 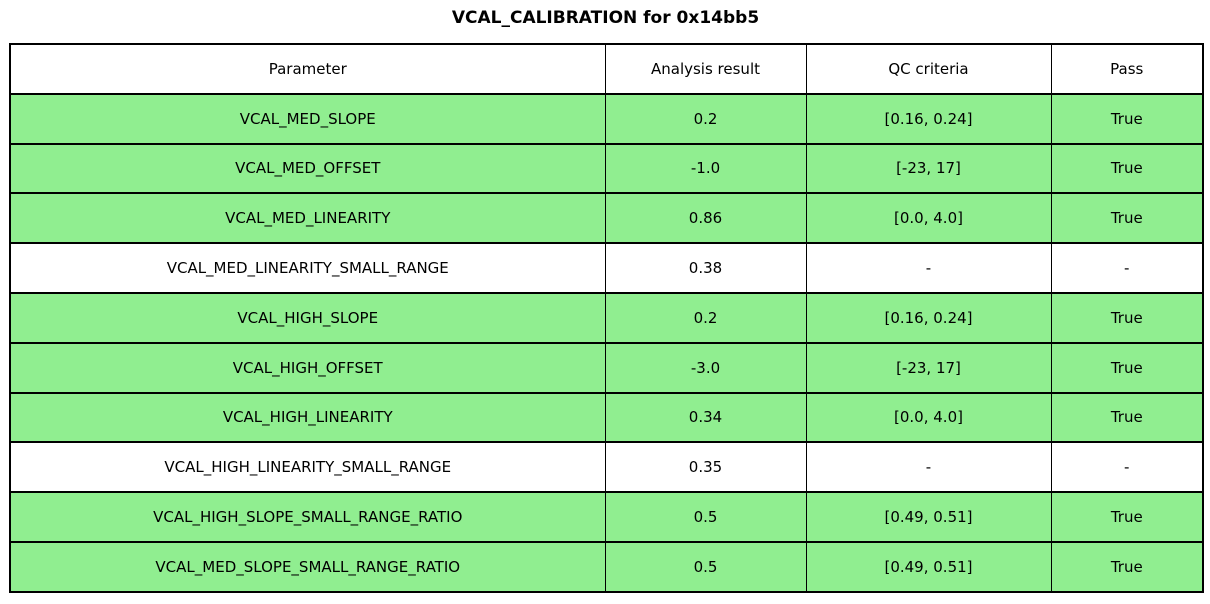 I want to click on cell-analysis-result: 0.86, so click(x=705, y=218).